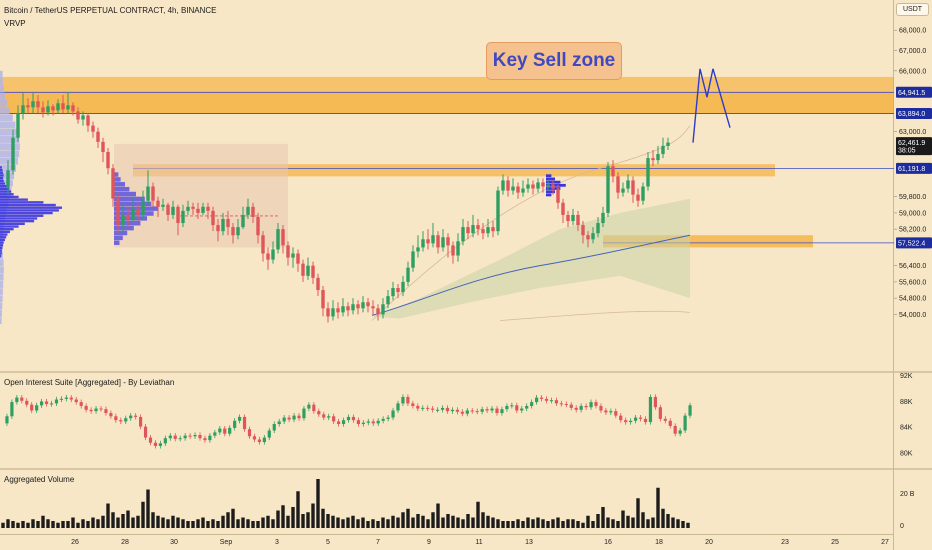  I want to click on price-badge: 61,191.8, so click(914, 168).